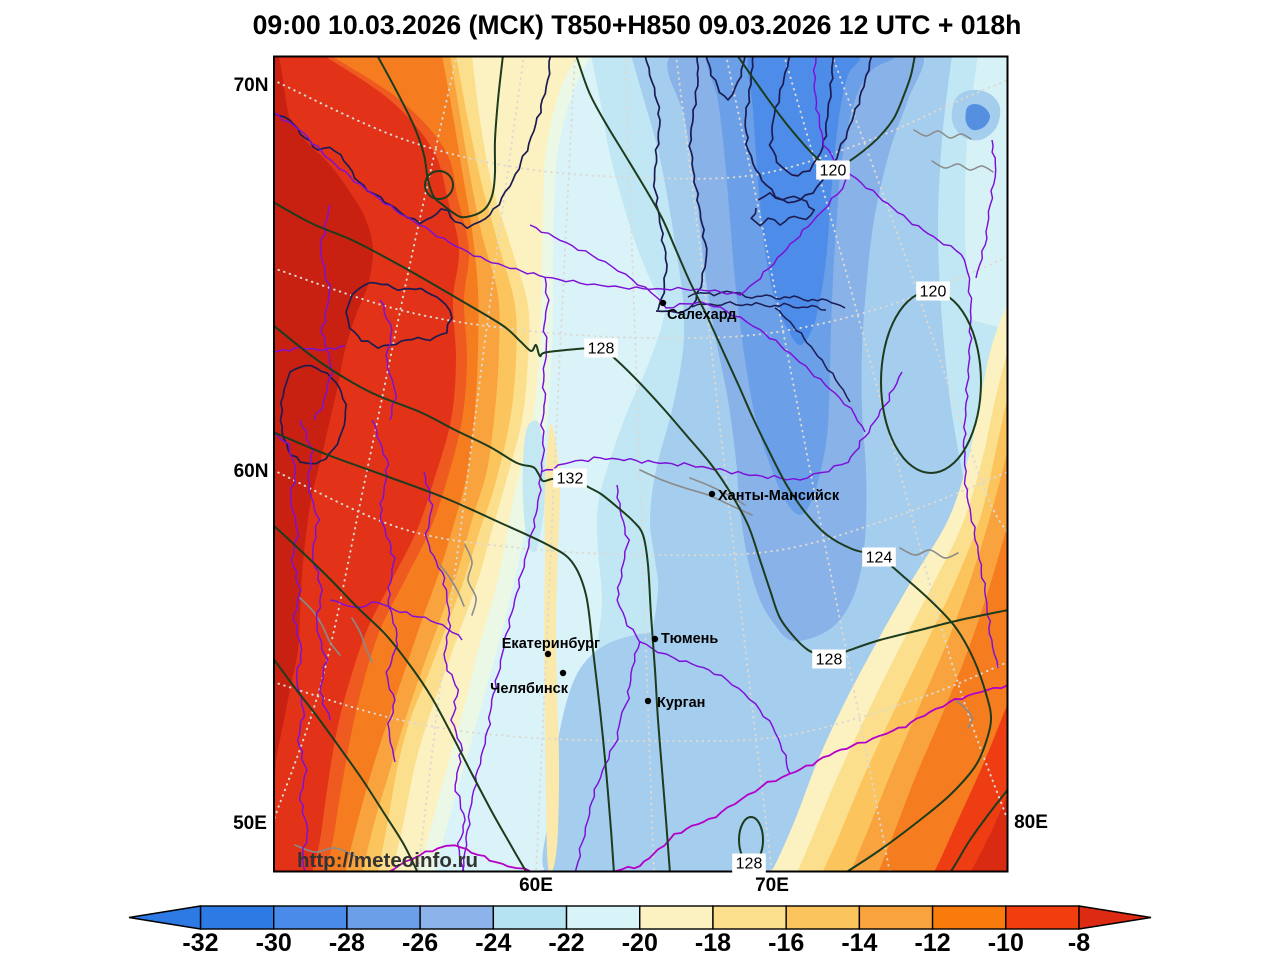 The height and width of the screenshot is (963, 1281). Describe the element at coordinates (250, 823) in the screenshot. I see `svg-text: 50E` at that location.